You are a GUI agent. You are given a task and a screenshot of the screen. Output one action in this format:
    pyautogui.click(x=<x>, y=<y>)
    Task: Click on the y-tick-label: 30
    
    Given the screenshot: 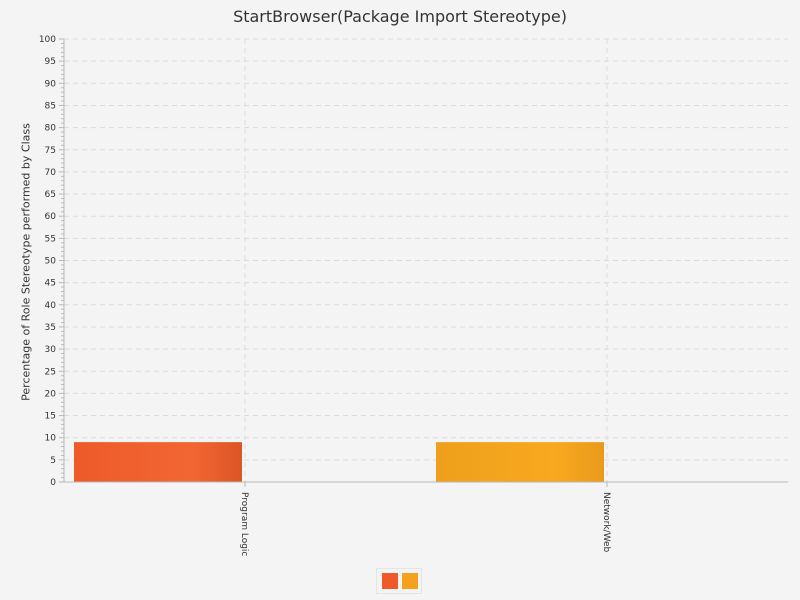 What is the action you would take?
    pyautogui.click(x=51, y=350)
    